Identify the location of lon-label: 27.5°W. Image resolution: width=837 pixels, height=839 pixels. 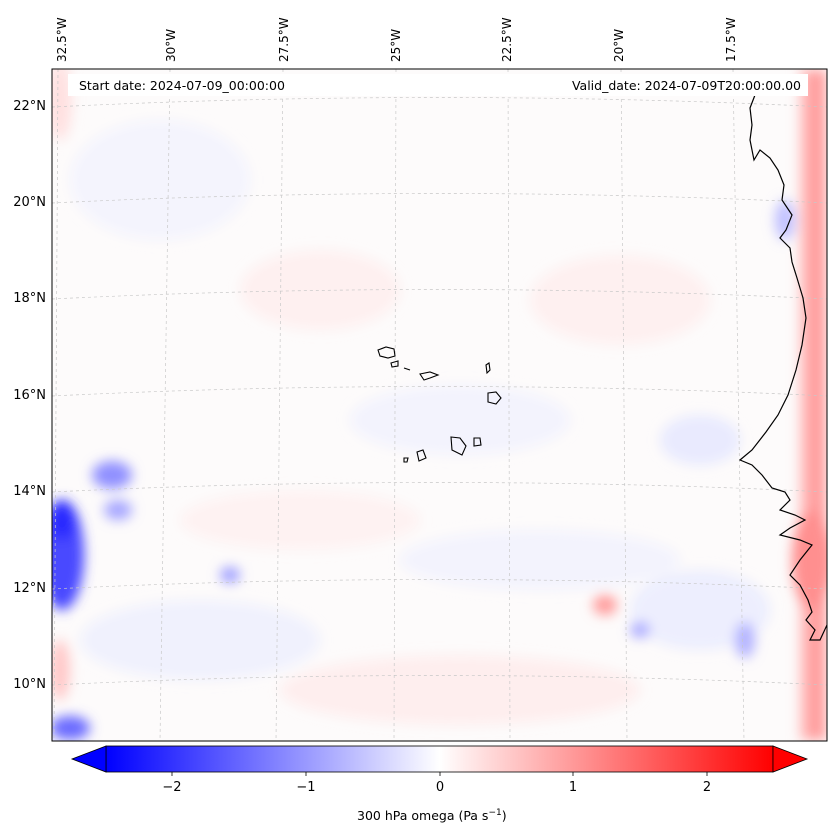
(284, 39).